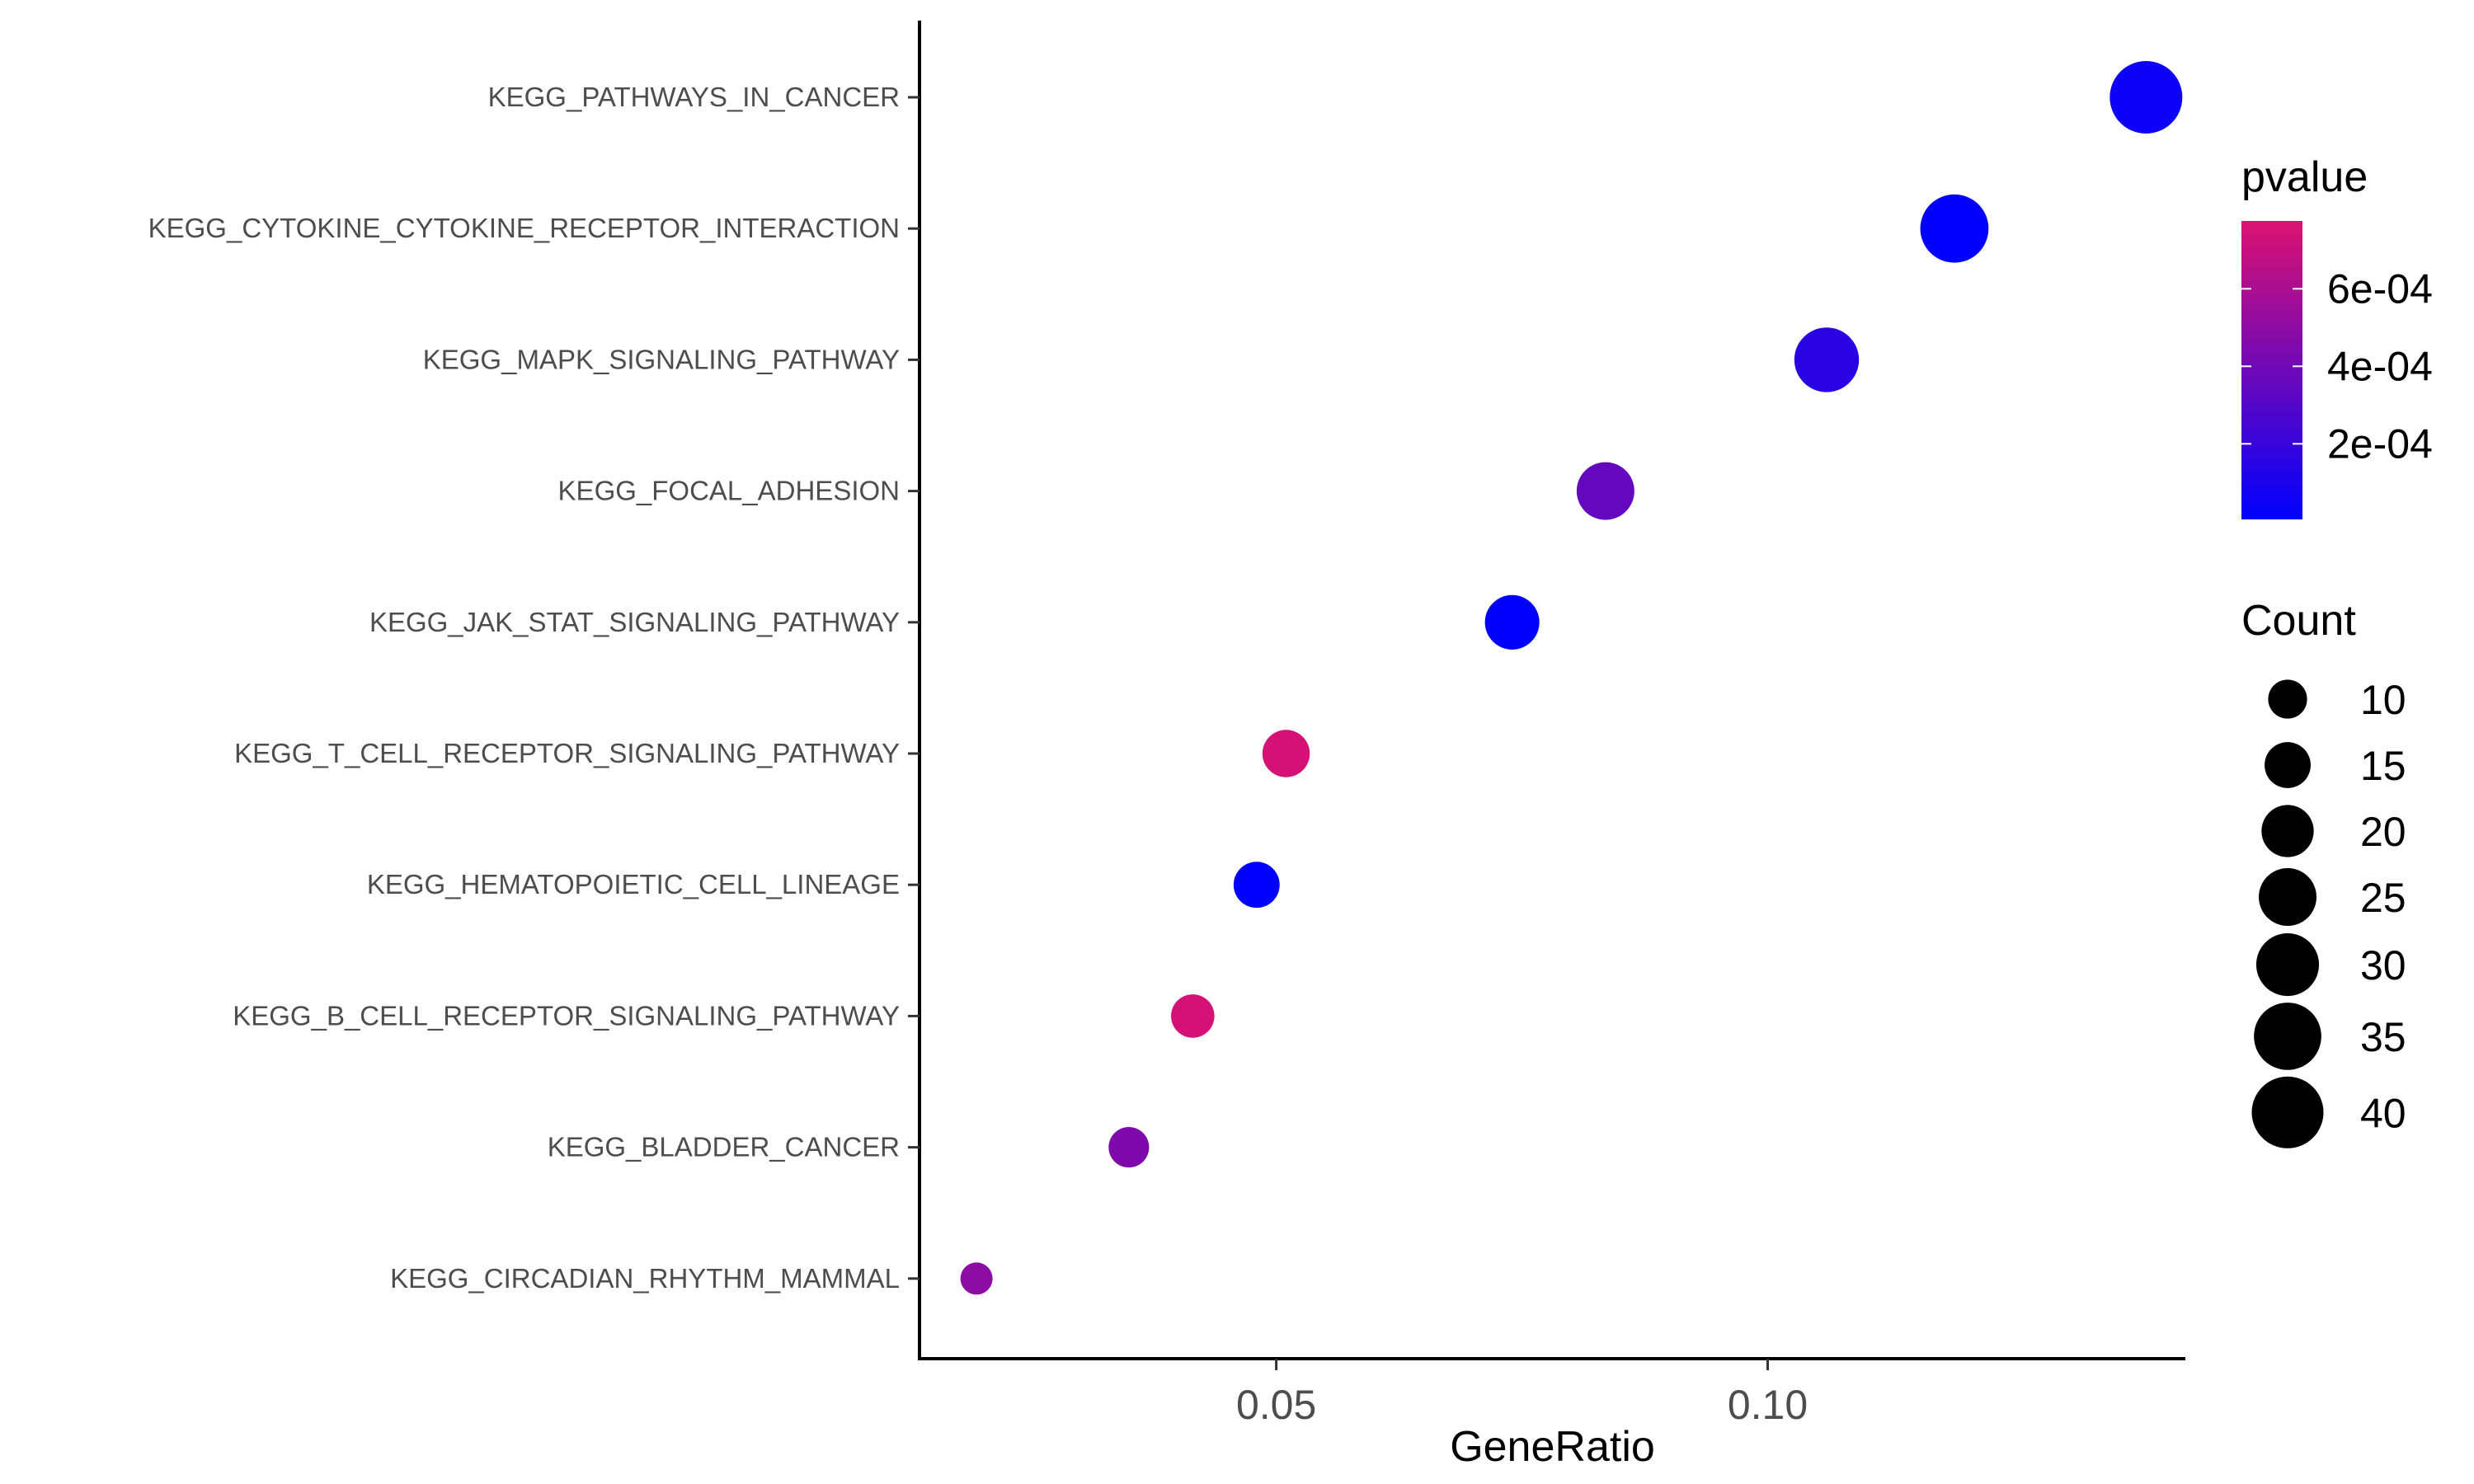  Describe the element at coordinates (2383, 965) in the screenshot. I see `count-legend-label: 30` at that location.